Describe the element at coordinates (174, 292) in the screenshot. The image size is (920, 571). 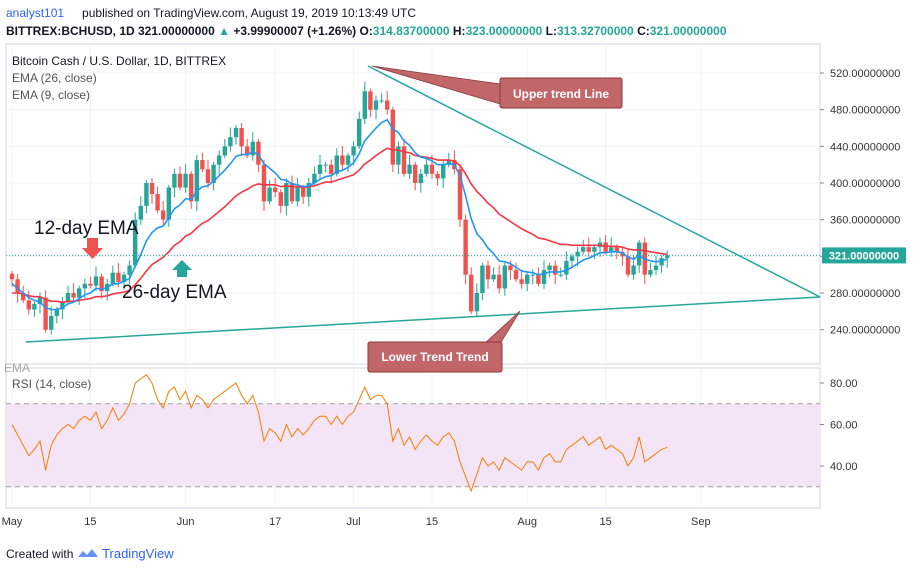
I see `ema26-annotation: 26-day EMA` at that location.